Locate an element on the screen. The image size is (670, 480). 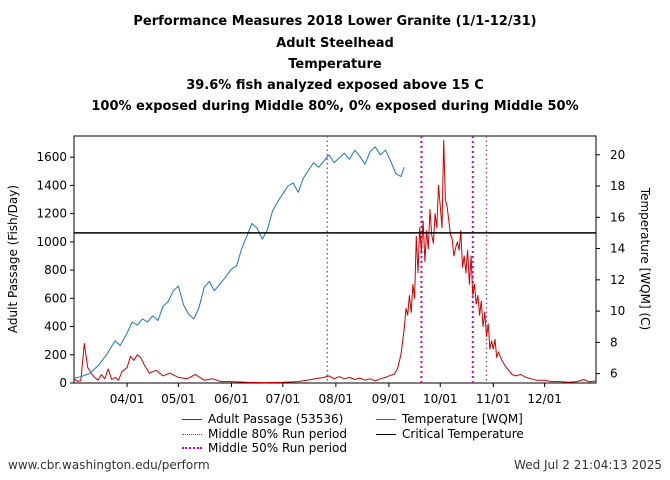
x-tick-label: 12/01 is located at coordinates (544, 399).